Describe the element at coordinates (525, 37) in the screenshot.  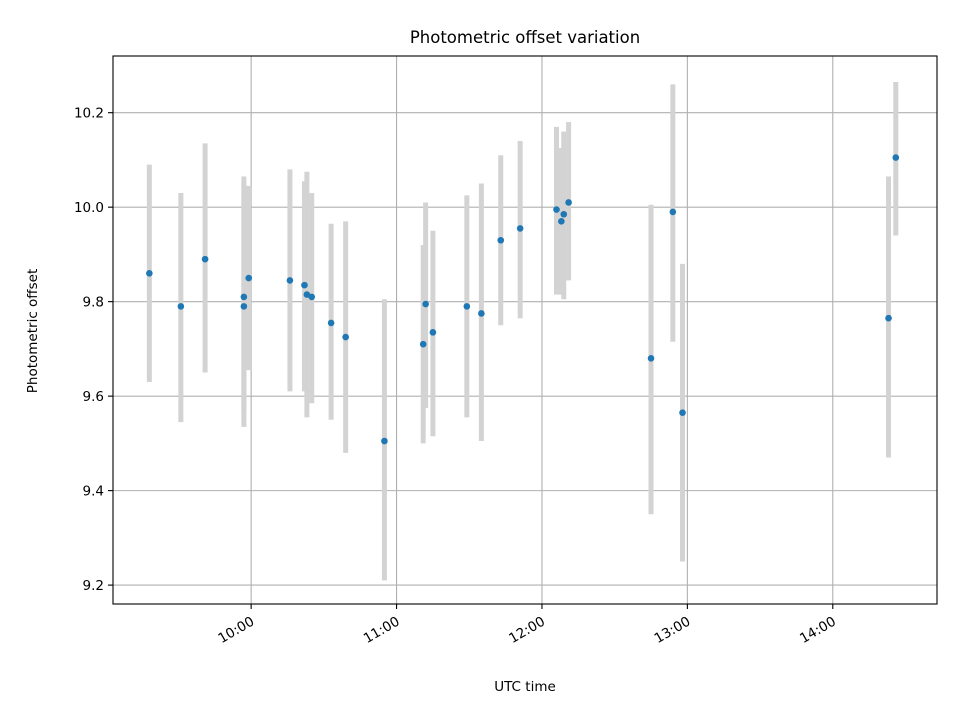
I see `chart-title: Photometric offset variation` at that location.